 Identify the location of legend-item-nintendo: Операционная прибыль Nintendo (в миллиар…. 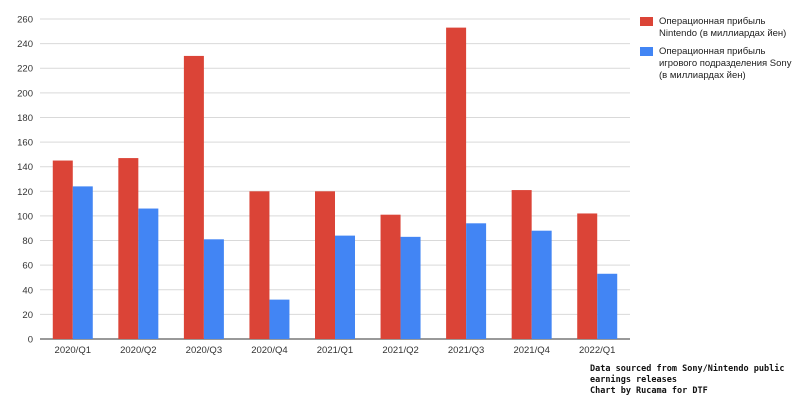
(717, 28).